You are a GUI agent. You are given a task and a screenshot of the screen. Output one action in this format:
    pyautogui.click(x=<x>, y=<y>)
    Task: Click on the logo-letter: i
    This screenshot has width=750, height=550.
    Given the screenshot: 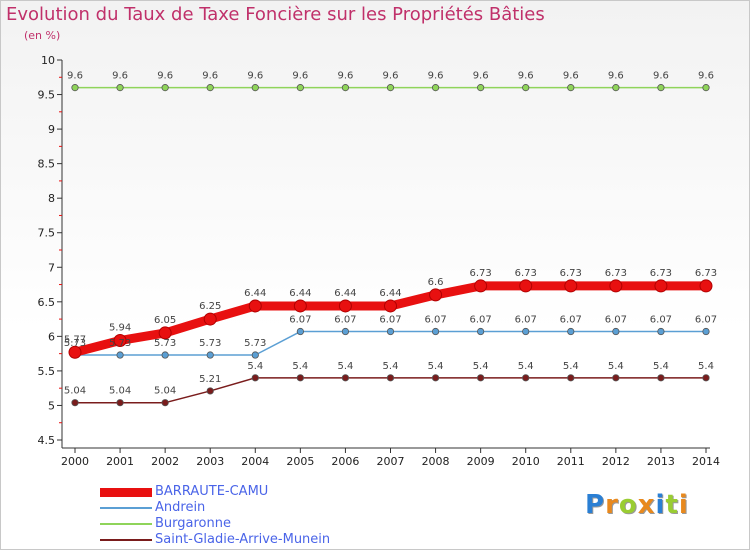 What is the action you would take?
    pyautogui.click(x=683, y=505)
    